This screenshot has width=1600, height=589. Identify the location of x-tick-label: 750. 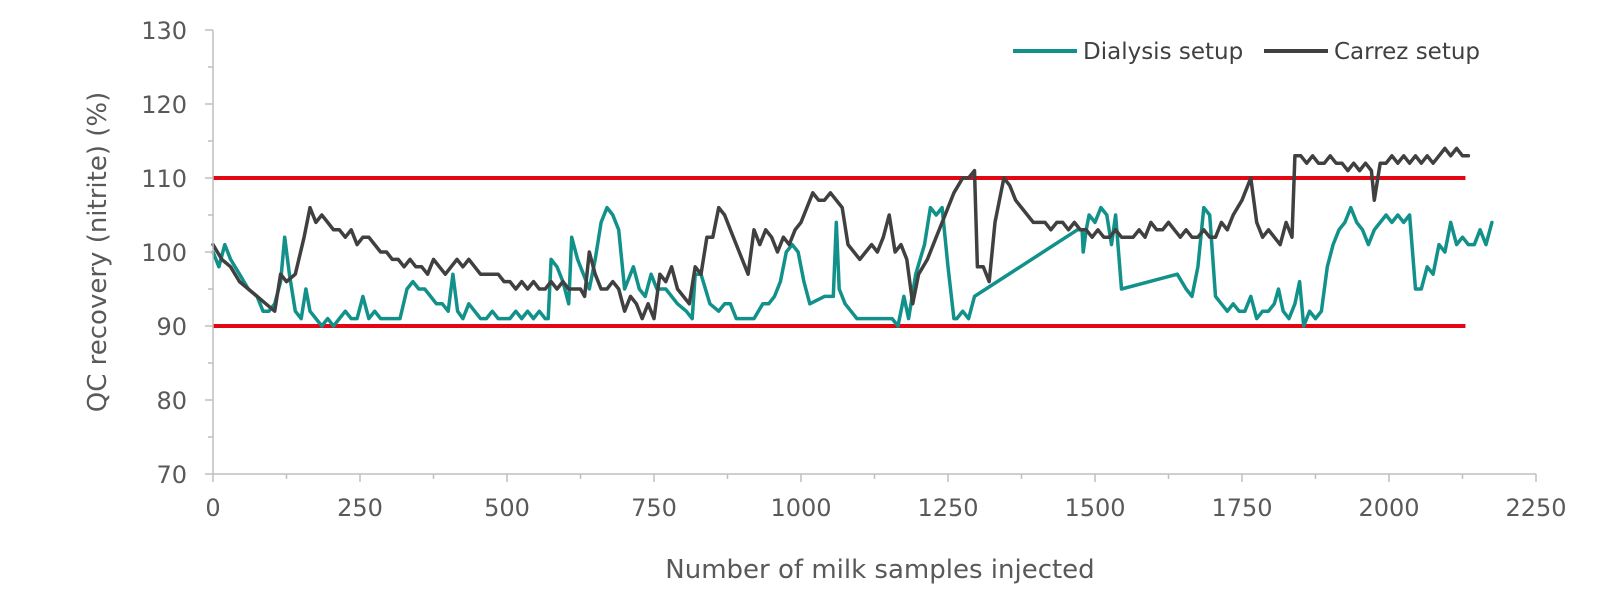
(654, 508).